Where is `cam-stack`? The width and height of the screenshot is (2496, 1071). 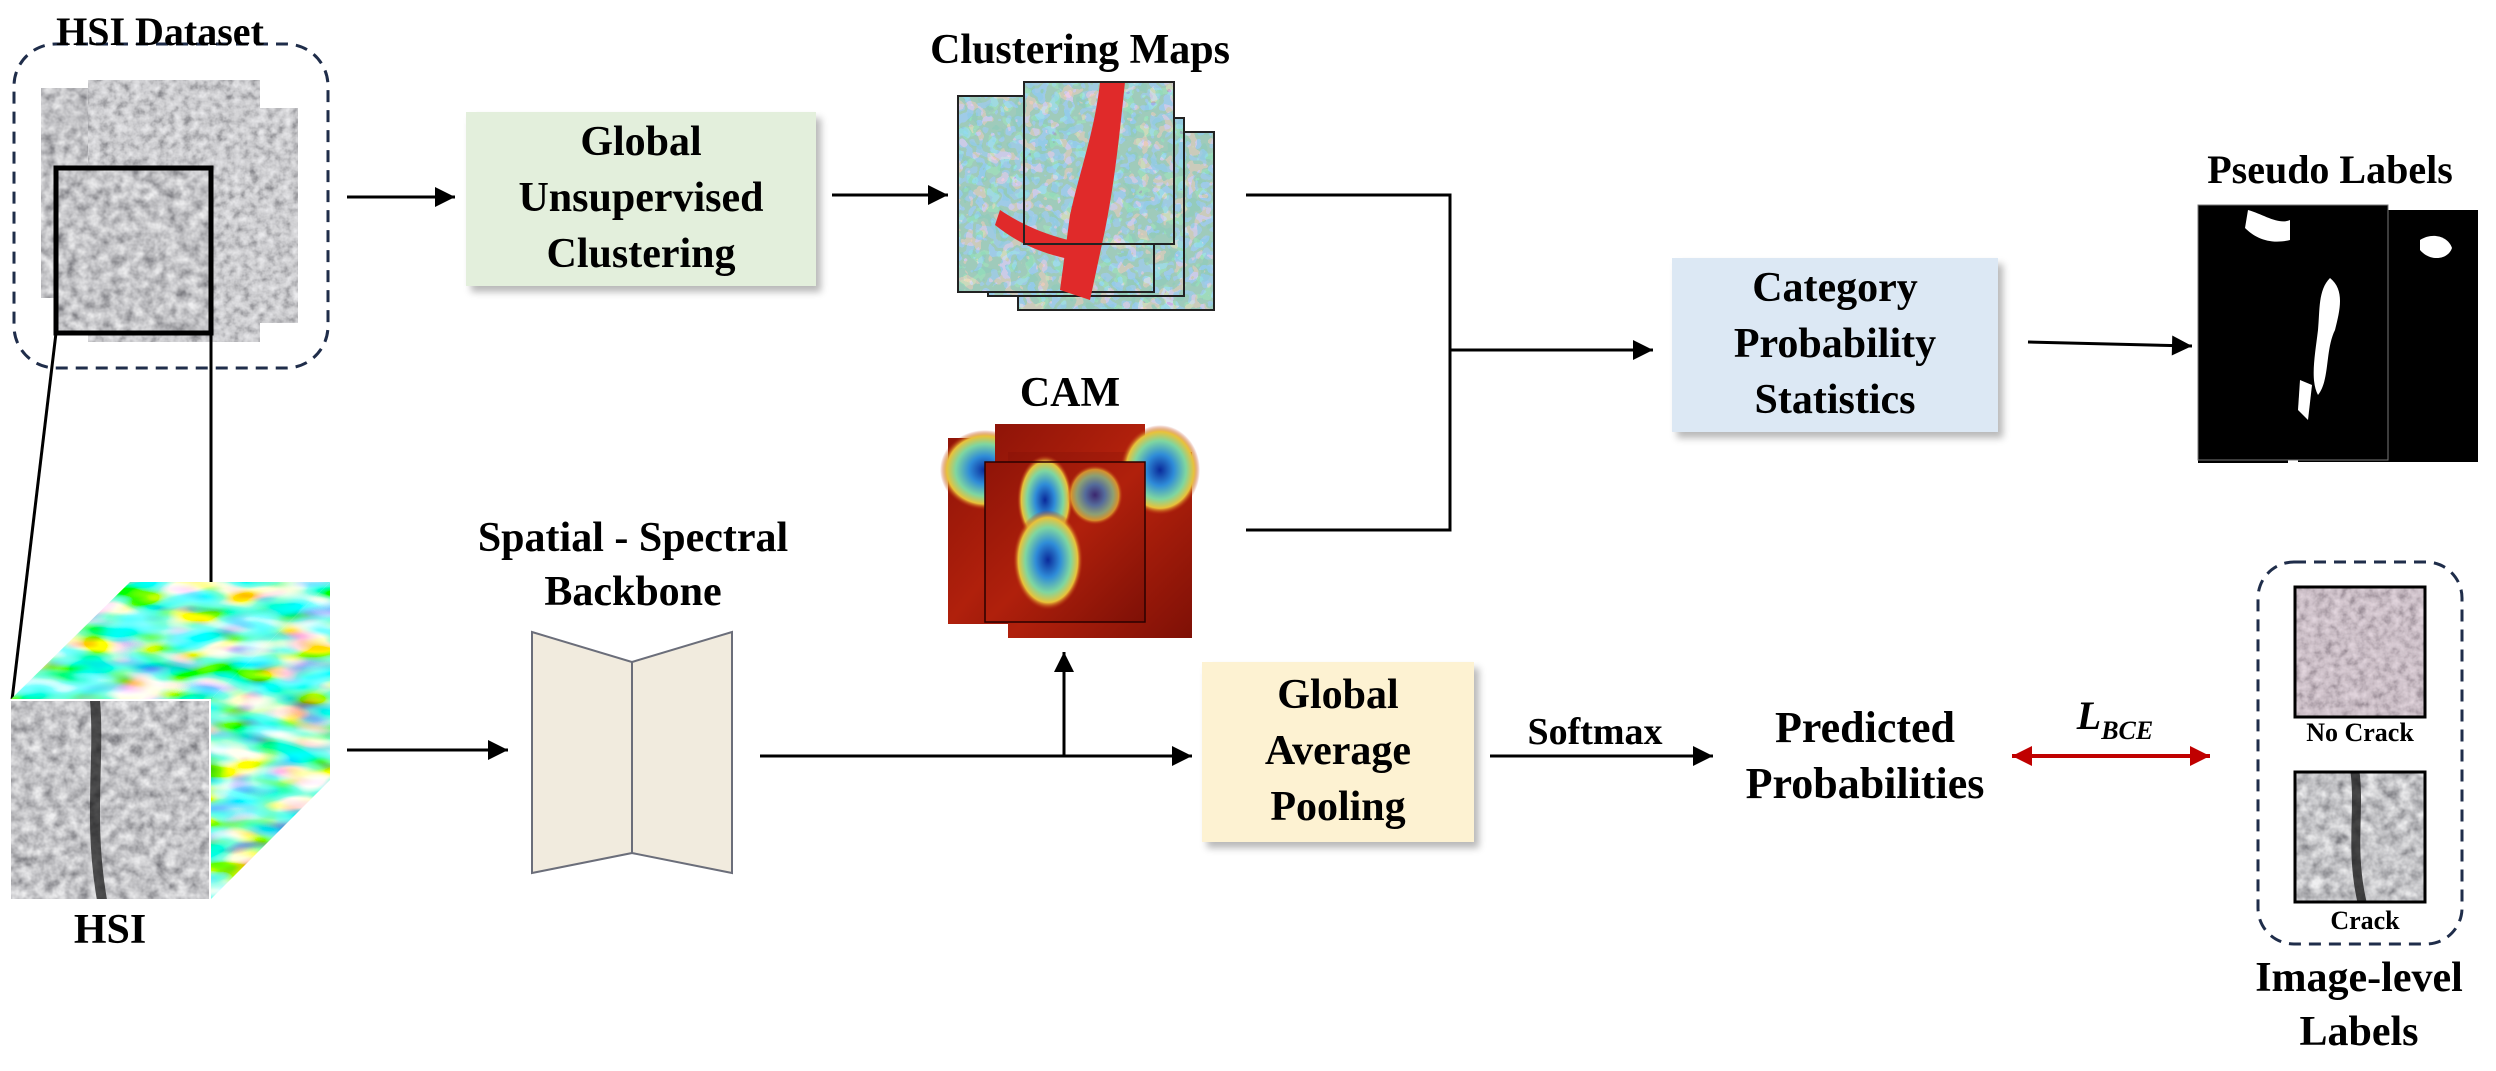 cam-stack is located at coordinates (1070, 531).